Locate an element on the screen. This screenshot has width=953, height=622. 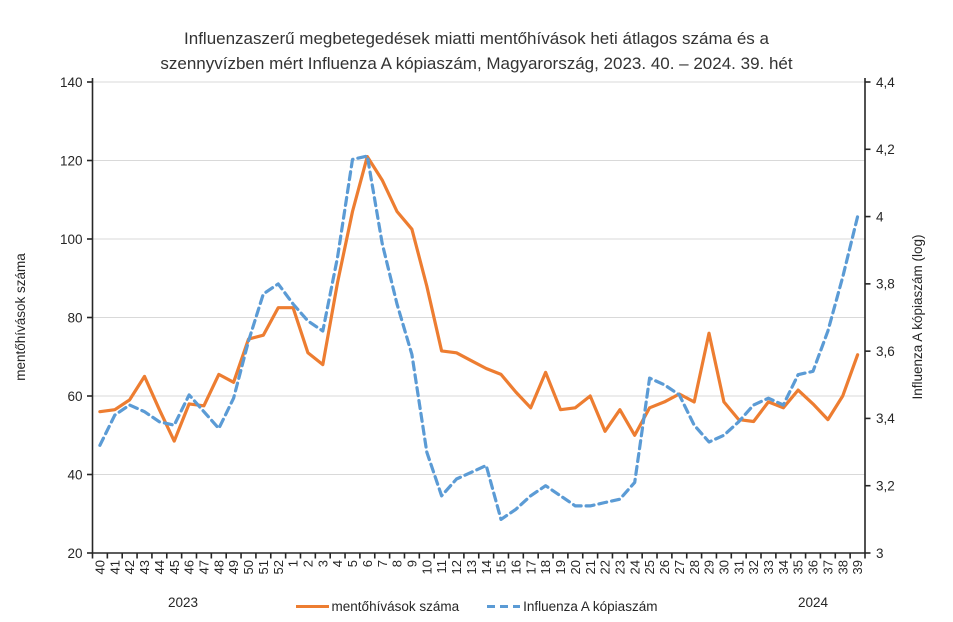
x-axis-tick-label: 17 is located at coordinates (530, 567).